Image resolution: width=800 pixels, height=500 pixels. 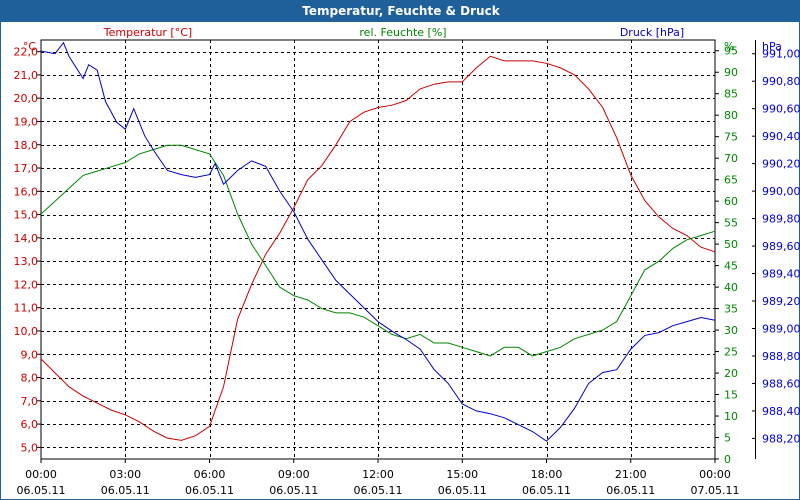 I want to click on temperature-tick-label: 16,0, so click(x=26, y=191).